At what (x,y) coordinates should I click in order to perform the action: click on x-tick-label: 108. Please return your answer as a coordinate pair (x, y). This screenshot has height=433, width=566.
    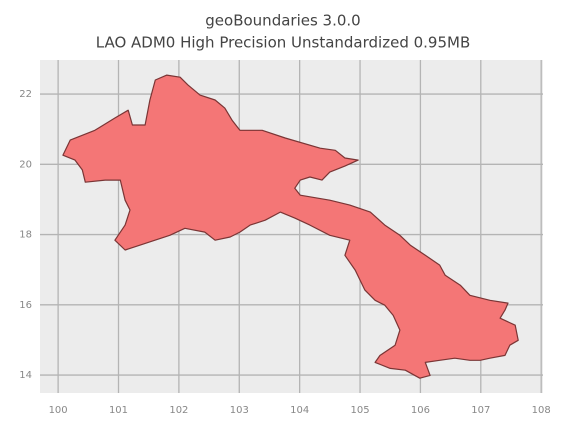
    Looking at the image, I should click on (541, 410).